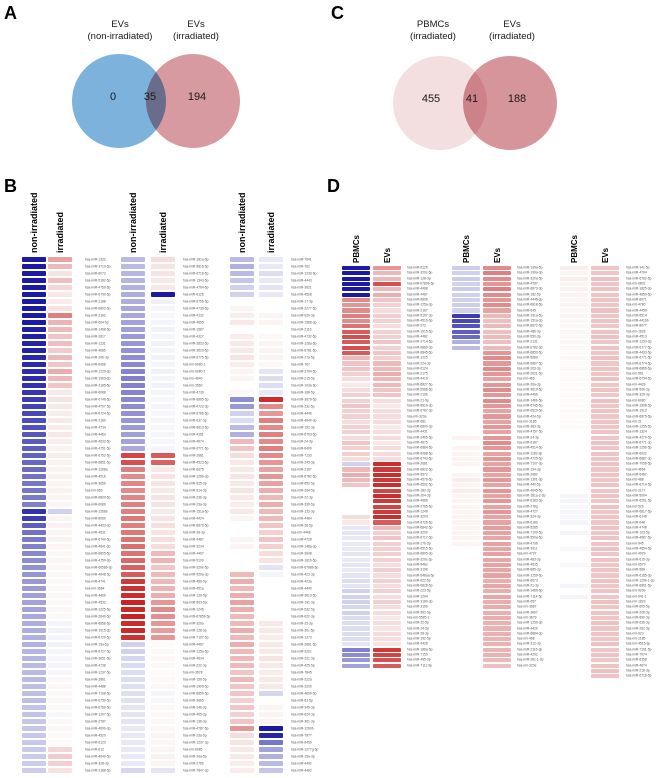 This screenshot has width=660, height=778. Describe the element at coordinates (301, 518) in the screenshot. I see `mirna-row-label: hsa-miR-4484` at that location.